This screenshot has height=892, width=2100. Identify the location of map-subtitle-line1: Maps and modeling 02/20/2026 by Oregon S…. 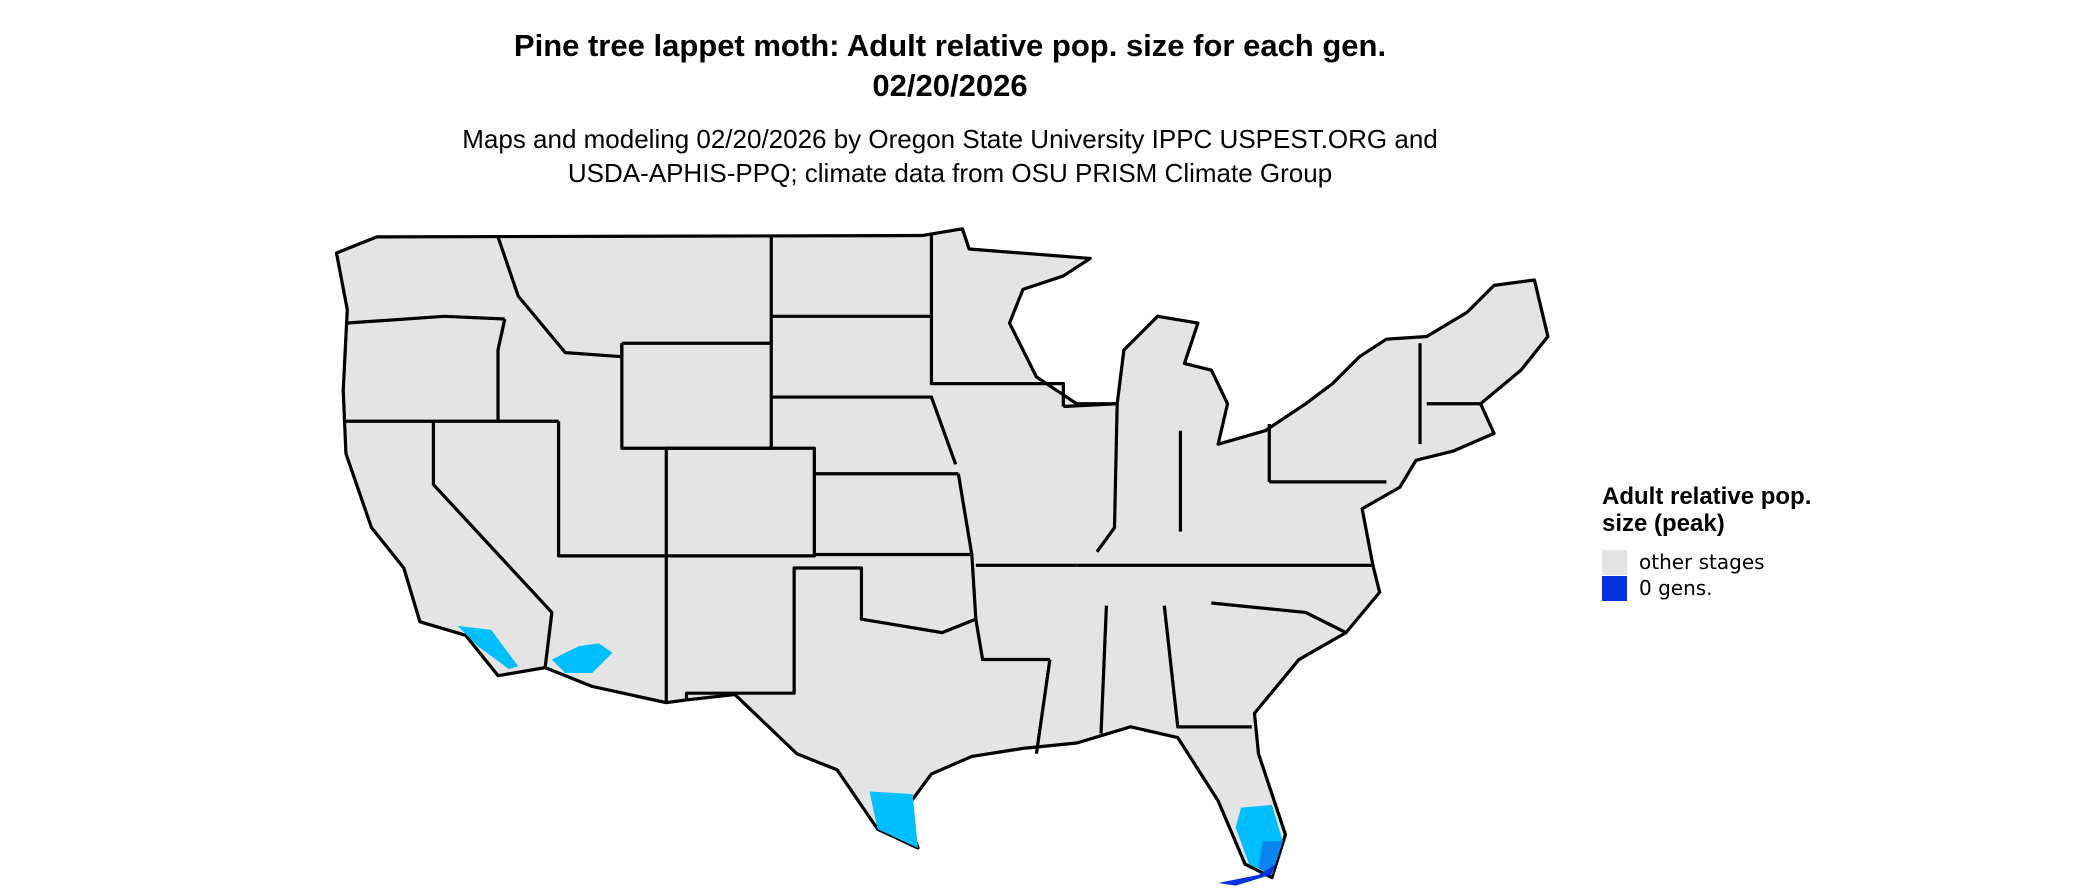
(950, 139).